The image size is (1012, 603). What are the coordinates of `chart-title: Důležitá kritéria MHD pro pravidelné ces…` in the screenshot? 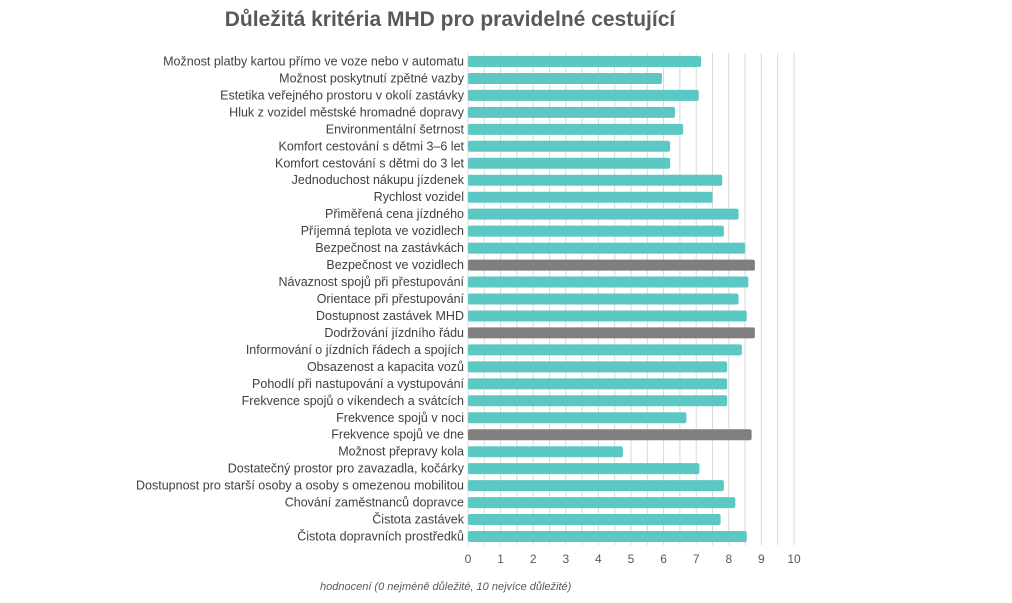 It's located at (450, 19).